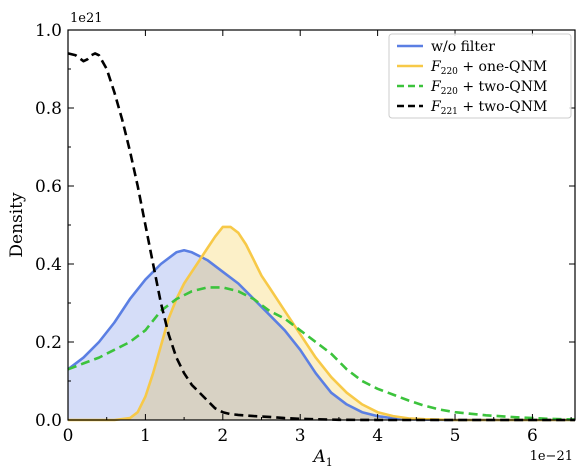 The width and height of the screenshot is (576, 467). What do you see at coordinates (532, 436) in the screenshot?
I see `x-tick-label: 6` at bounding box center [532, 436].